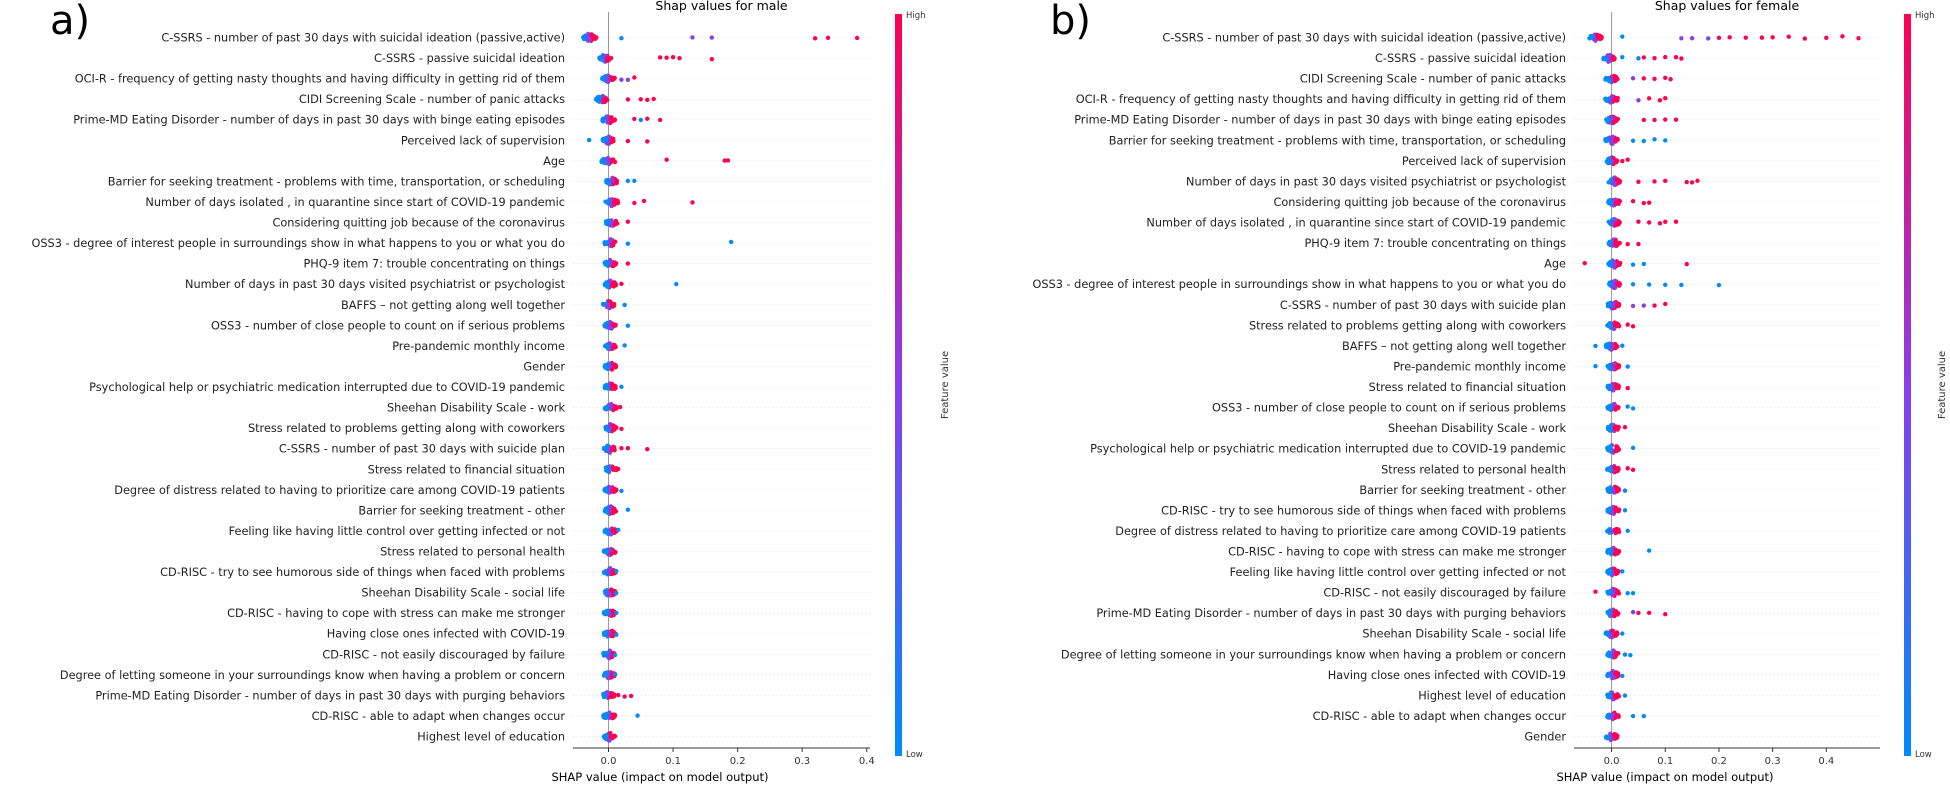  What do you see at coordinates (1464, 634) in the screenshot?
I see `feature-label: Sheehan Disability Scale - social life` at bounding box center [1464, 634].